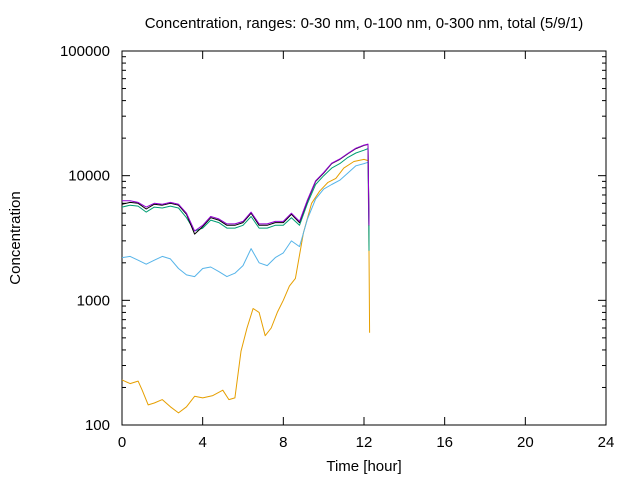  Describe the element at coordinates (15, 237) in the screenshot. I see `y-axis-label: Concentration` at that location.